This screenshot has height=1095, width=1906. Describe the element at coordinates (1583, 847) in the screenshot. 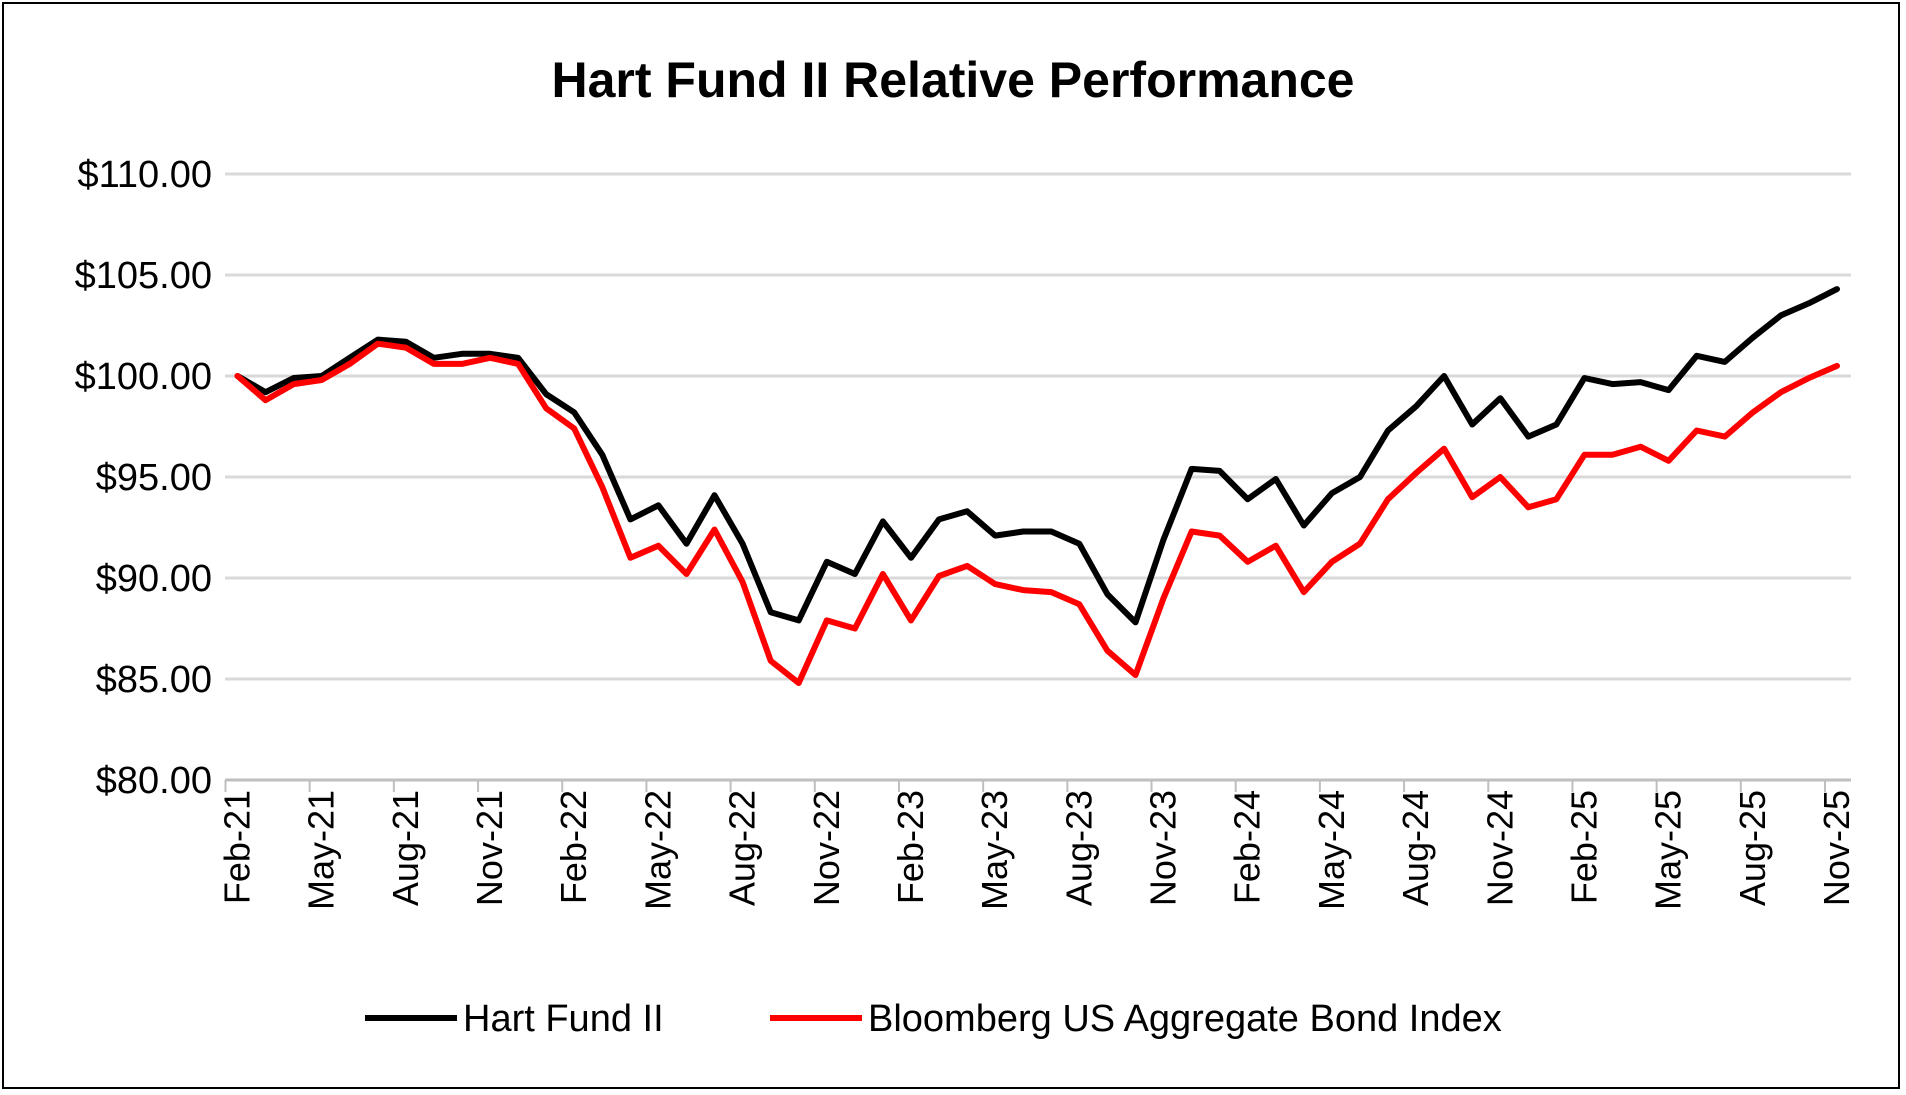

I see `x-tick-label: Feb-25` at that location.